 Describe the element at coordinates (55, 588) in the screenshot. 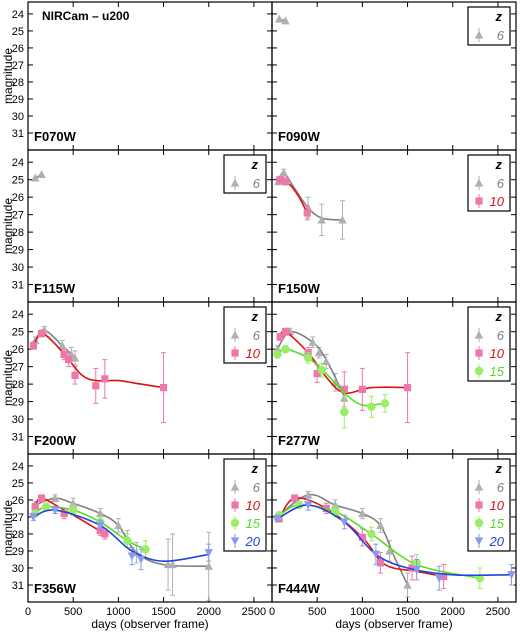

I see `filter-label-f356w: F356W` at that location.